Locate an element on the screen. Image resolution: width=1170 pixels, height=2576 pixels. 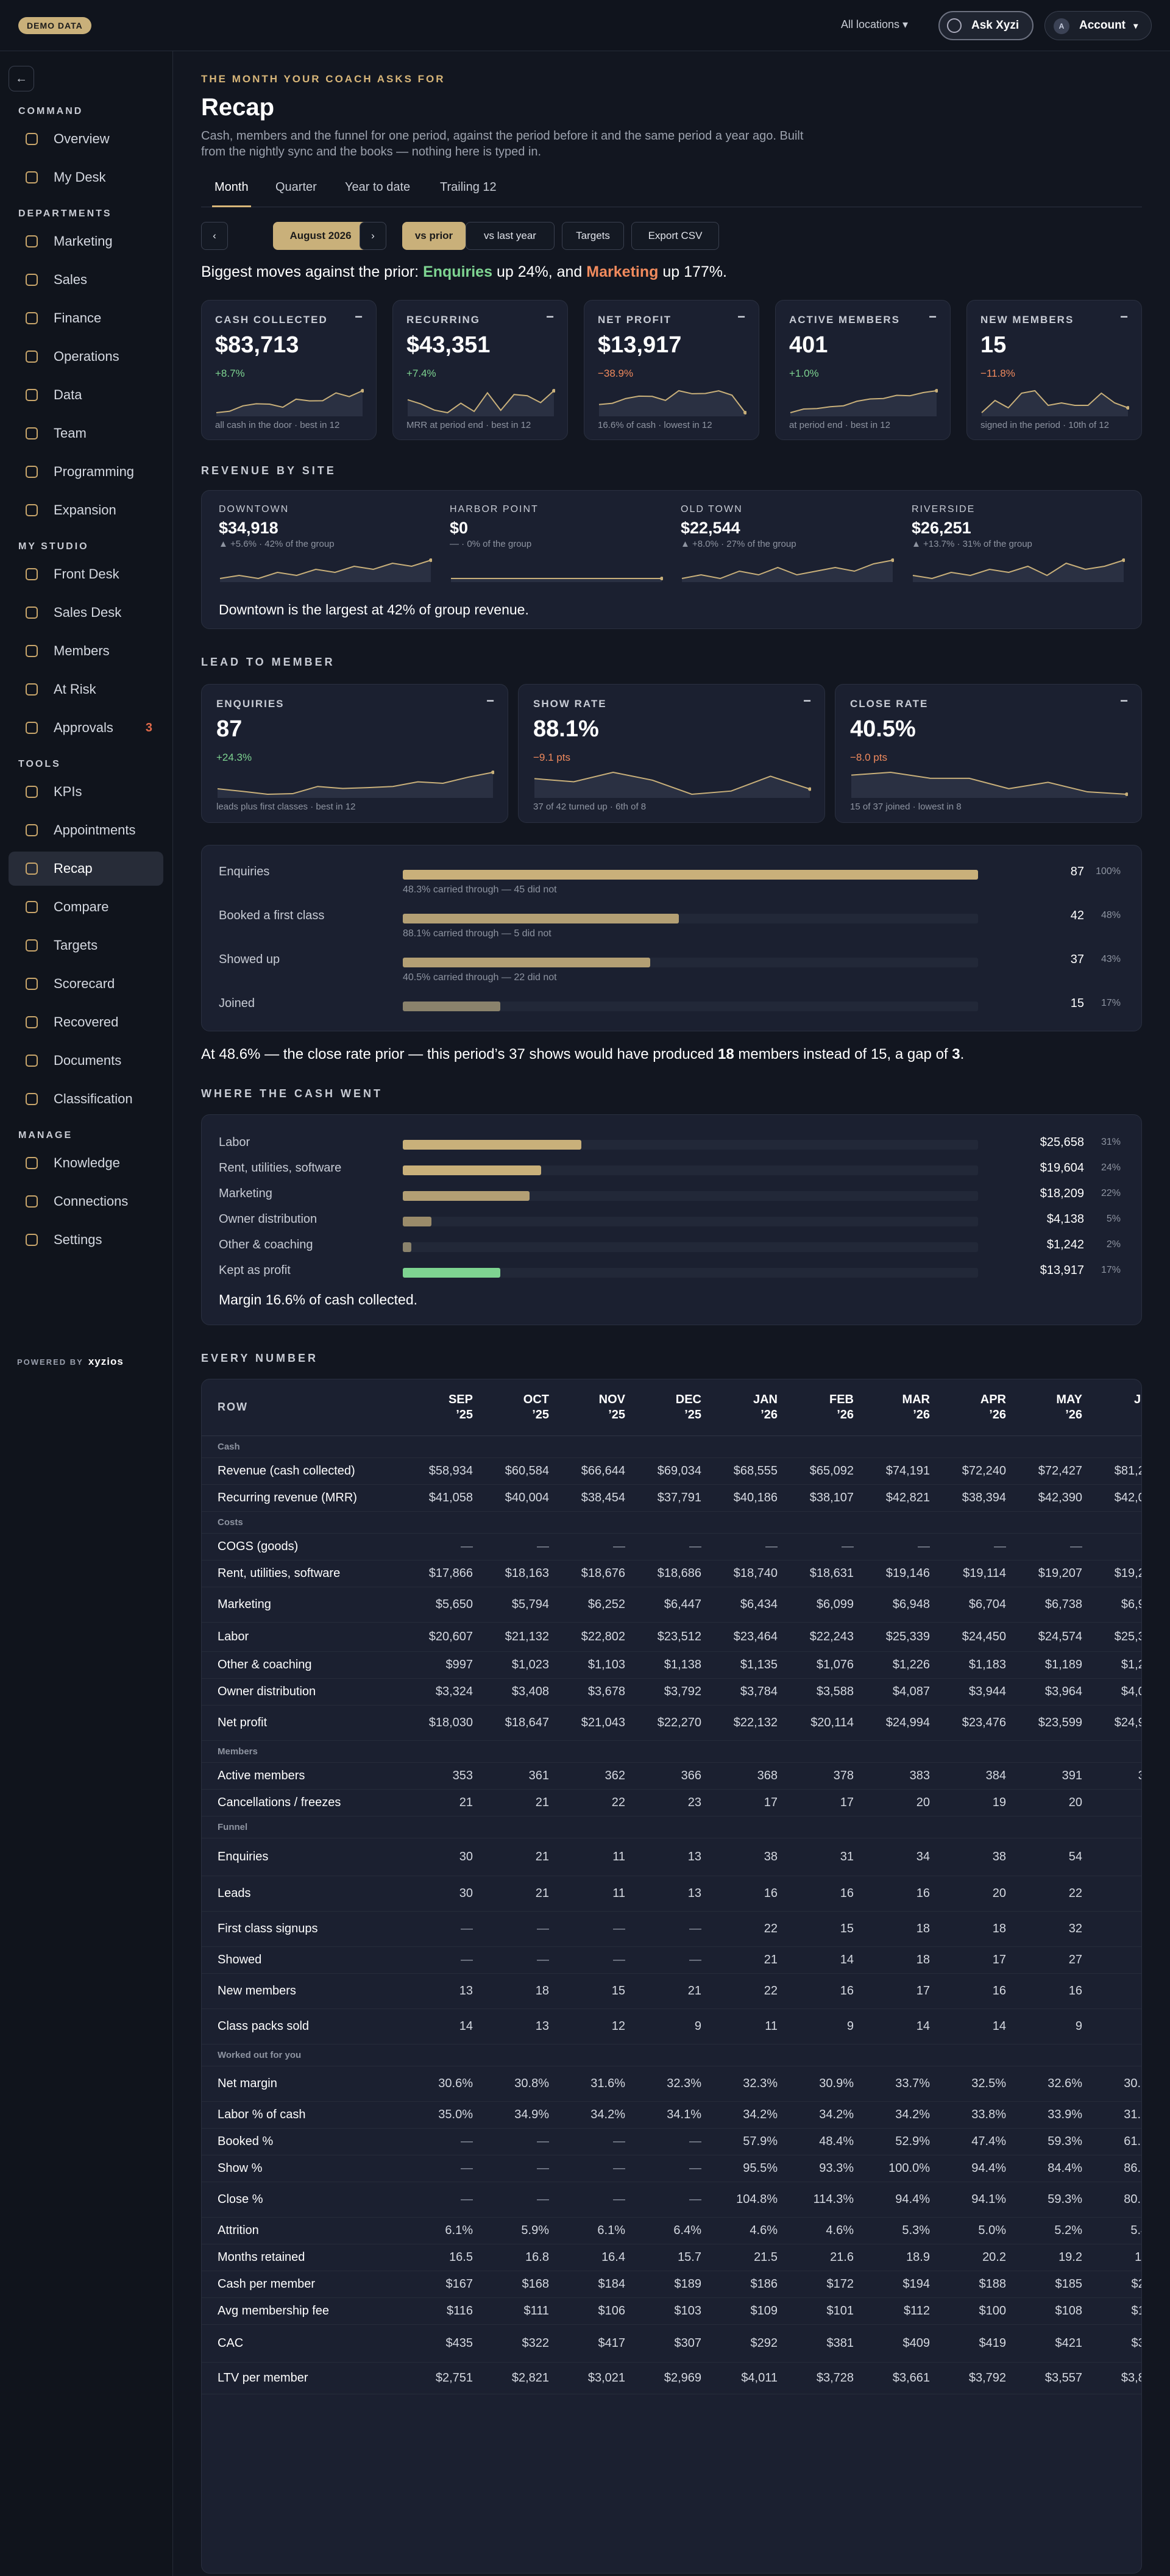
sidebar-item-data: chart-icon Data is located at coordinates (86, 395).